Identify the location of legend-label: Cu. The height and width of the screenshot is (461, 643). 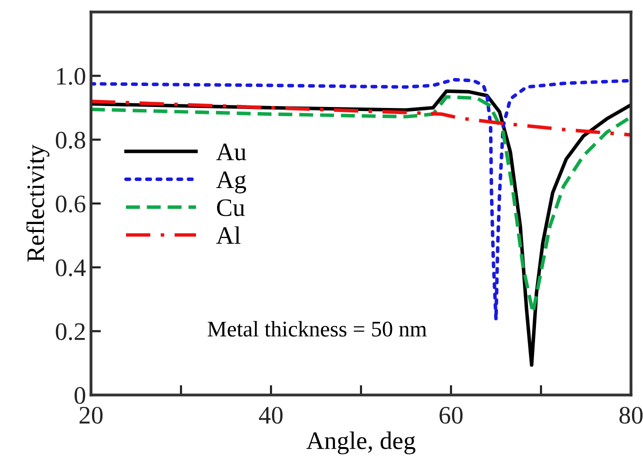
(231, 207).